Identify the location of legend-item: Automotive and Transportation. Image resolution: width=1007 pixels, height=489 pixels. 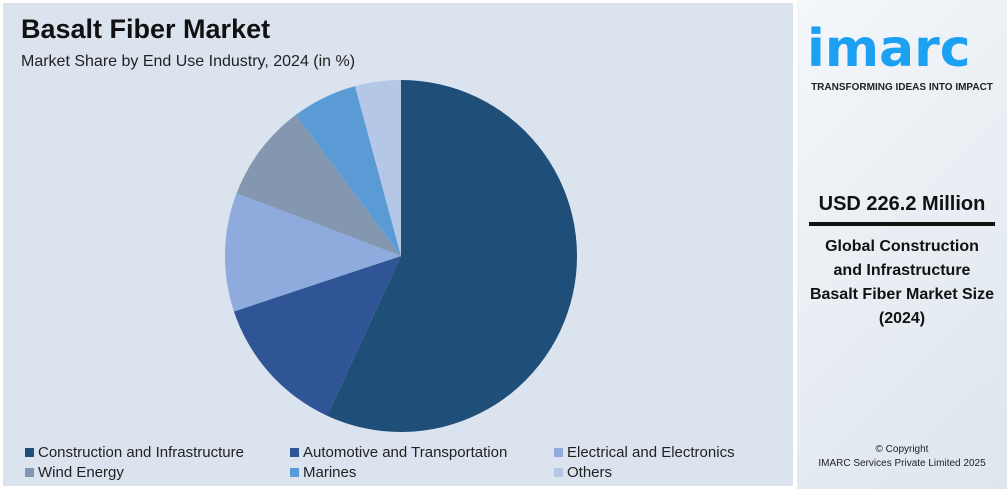
(398, 452).